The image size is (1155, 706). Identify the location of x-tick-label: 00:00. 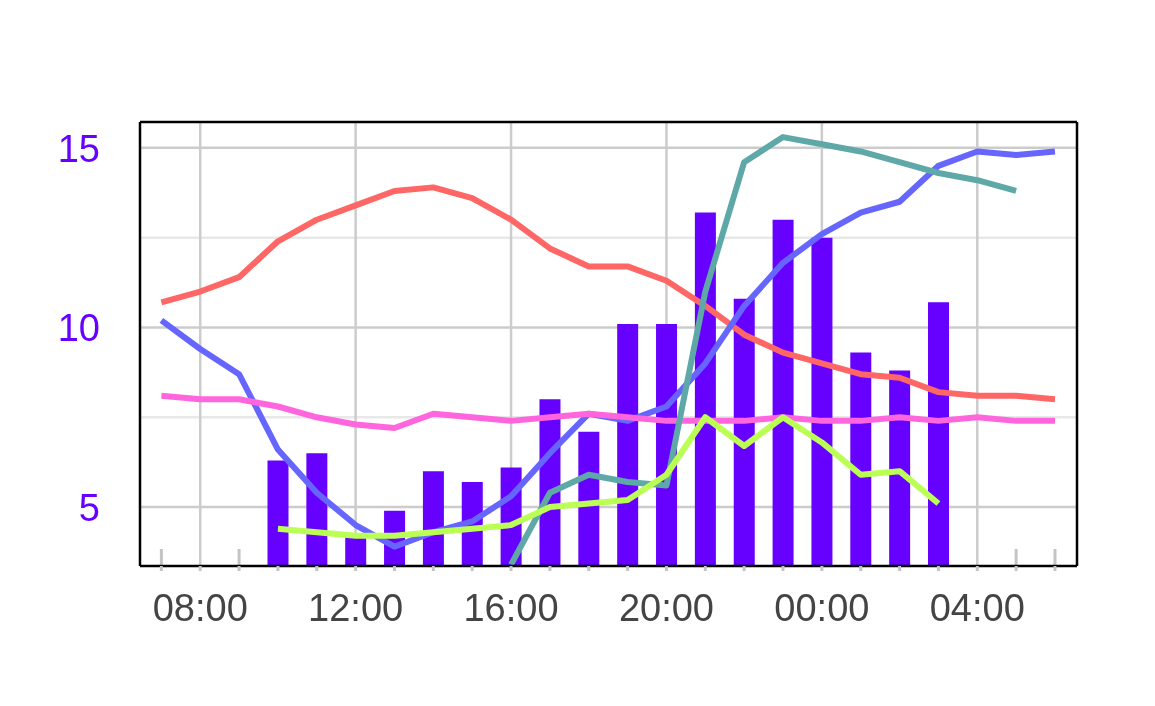
(822, 607).